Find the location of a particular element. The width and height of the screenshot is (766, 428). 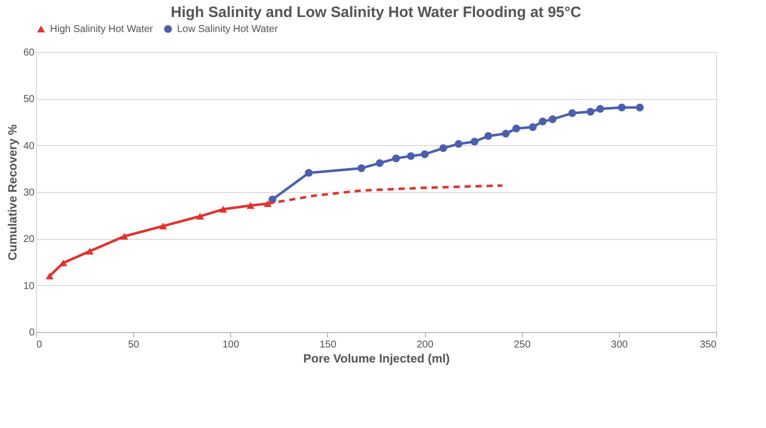

y-tick-label: 20 is located at coordinates (29, 240).